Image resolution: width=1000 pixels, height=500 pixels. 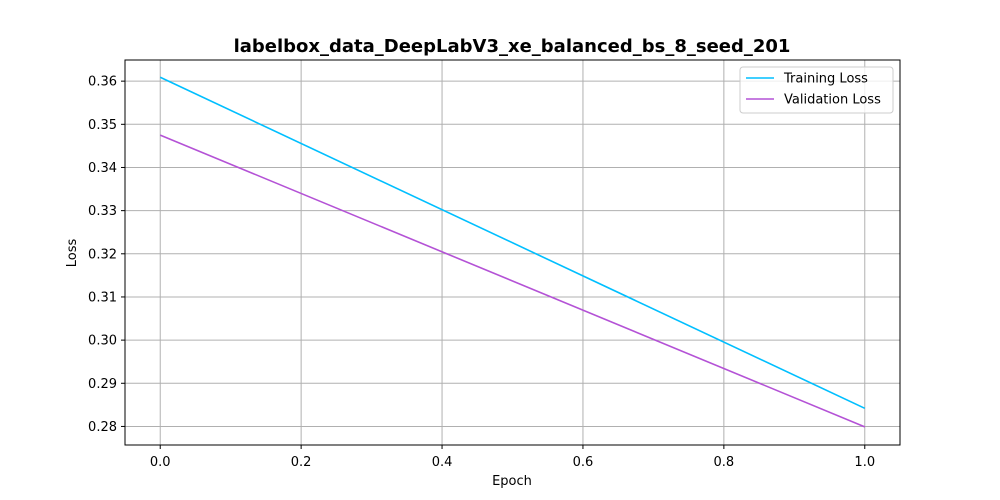 What do you see at coordinates (72, 253) in the screenshot?
I see `y-axis-label: Loss` at bounding box center [72, 253].